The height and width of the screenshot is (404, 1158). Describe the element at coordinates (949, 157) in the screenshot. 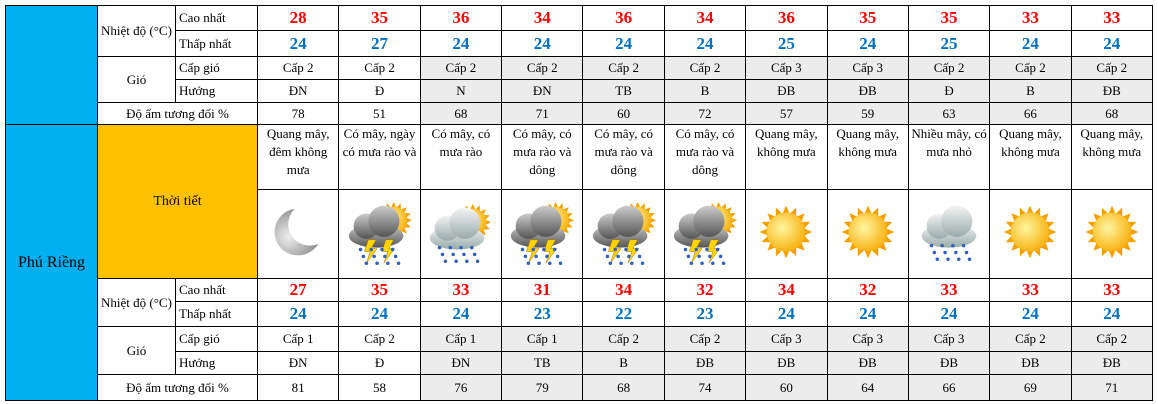

I see `weather-text: Nhiều mây, có mưa nhỏ` at that location.